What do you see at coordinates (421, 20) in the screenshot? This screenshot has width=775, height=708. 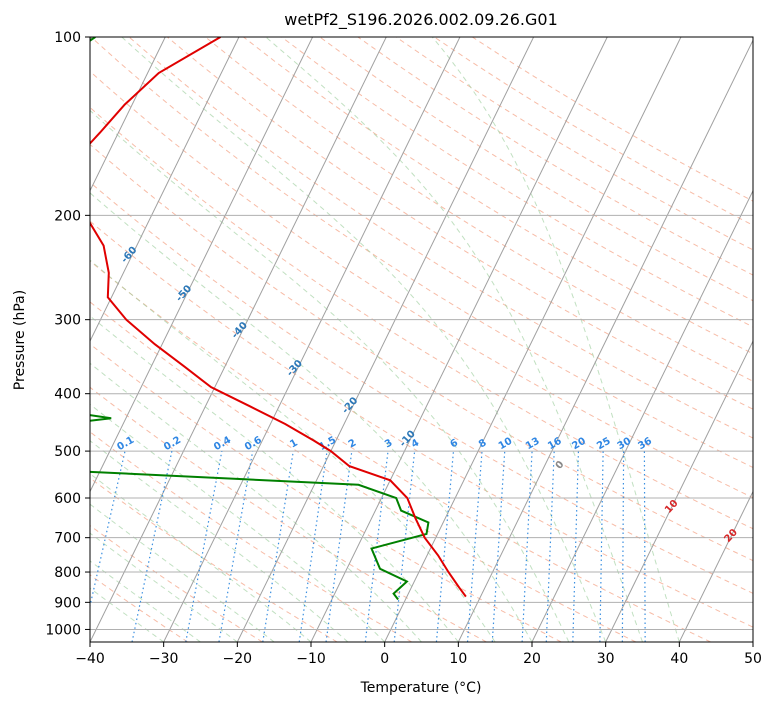 I see `chart-title: wetPf2_S196.2026.002.09.26.G01` at bounding box center [421, 20].